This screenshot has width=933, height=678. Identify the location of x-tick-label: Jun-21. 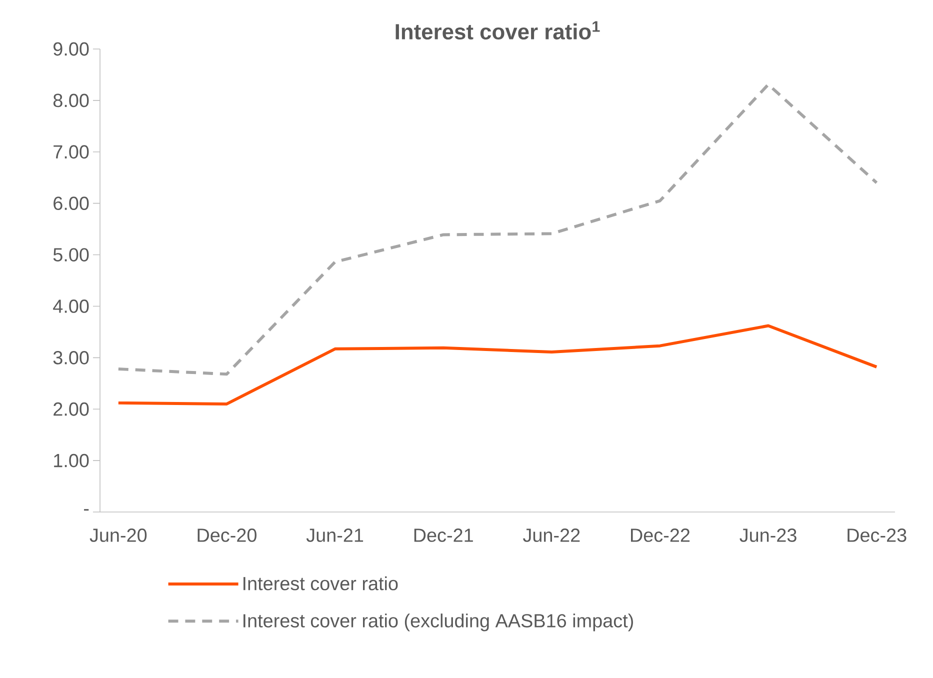
(335, 535).